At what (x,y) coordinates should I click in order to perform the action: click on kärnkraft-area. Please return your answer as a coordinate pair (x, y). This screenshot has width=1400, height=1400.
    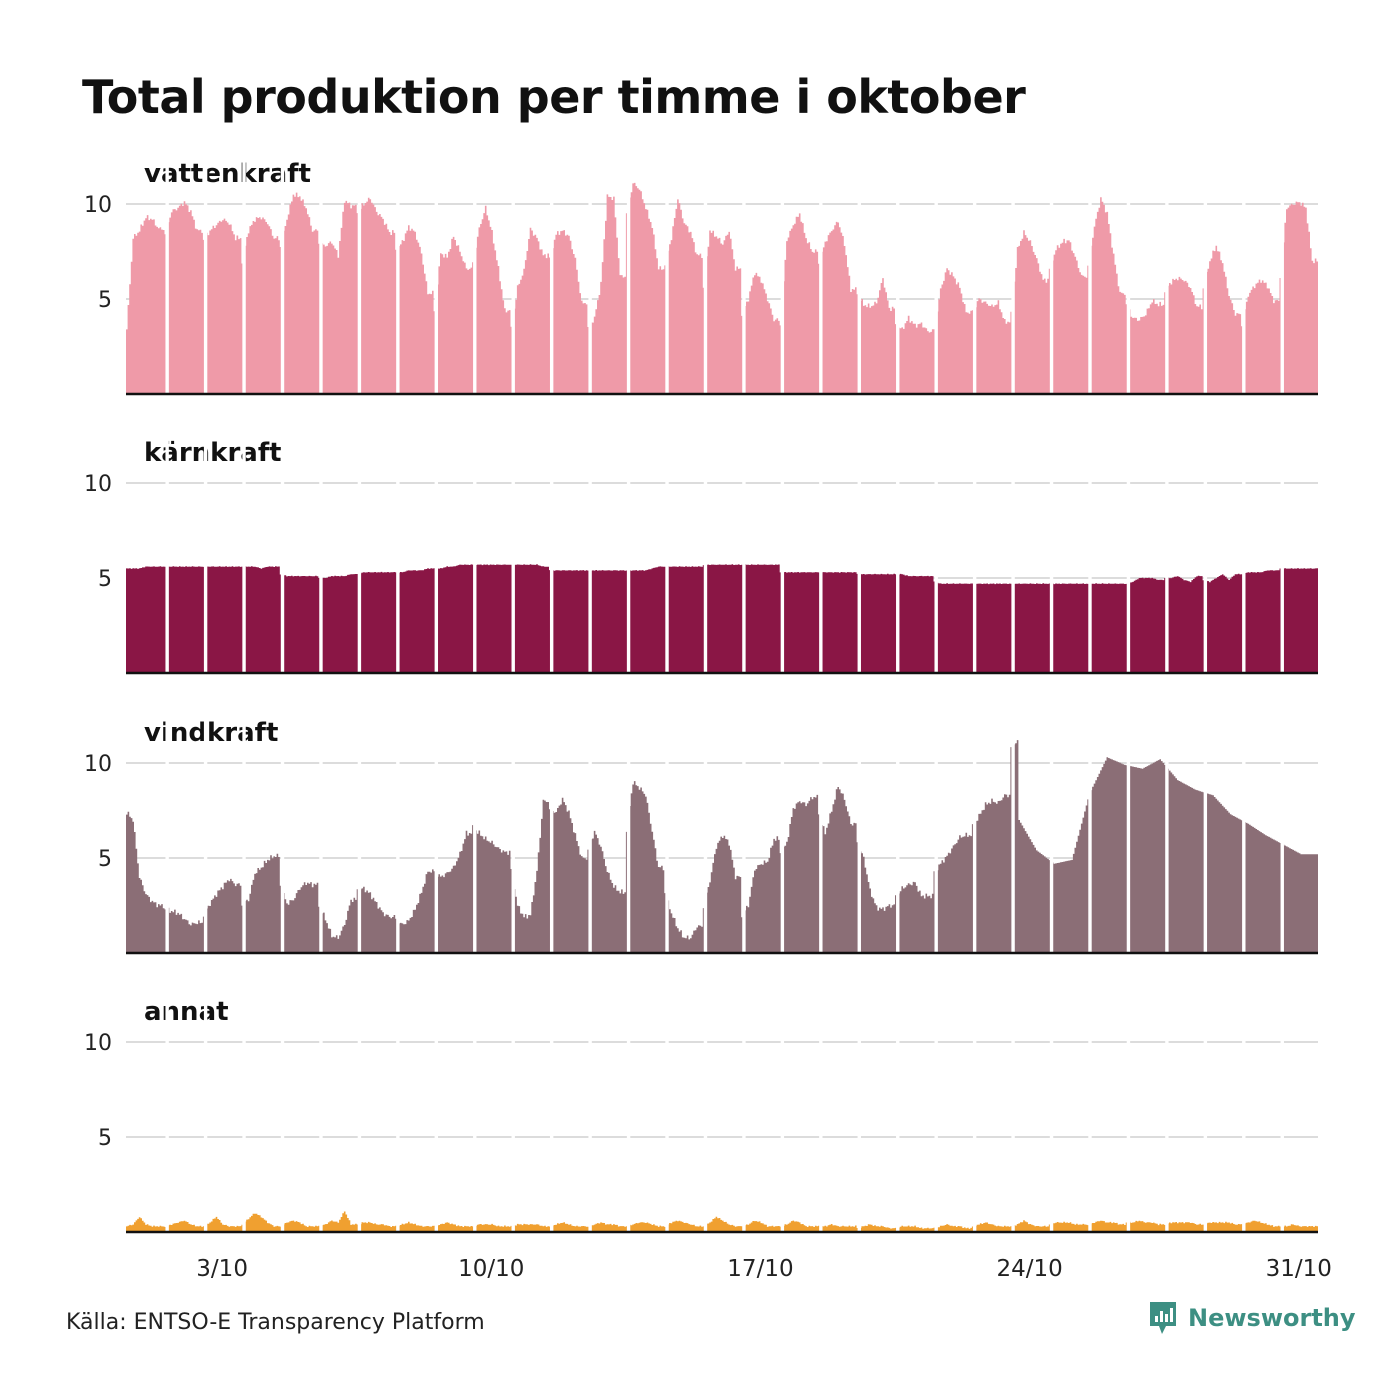
    Looking at the image, I should click on (722, 618).